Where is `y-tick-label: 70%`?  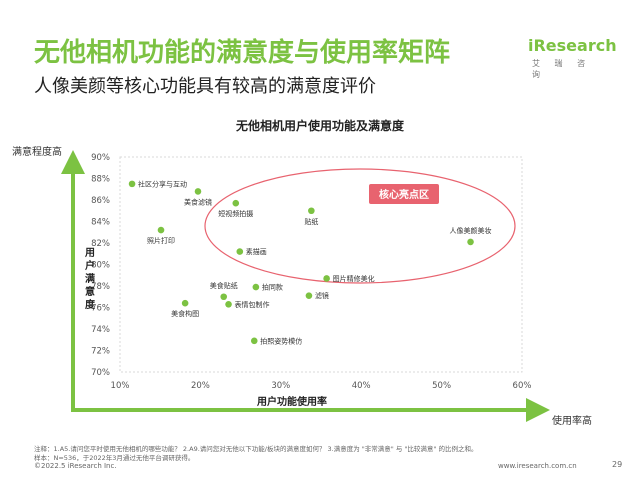 y-tick-label: 70% is located at coordinates (100, 373).